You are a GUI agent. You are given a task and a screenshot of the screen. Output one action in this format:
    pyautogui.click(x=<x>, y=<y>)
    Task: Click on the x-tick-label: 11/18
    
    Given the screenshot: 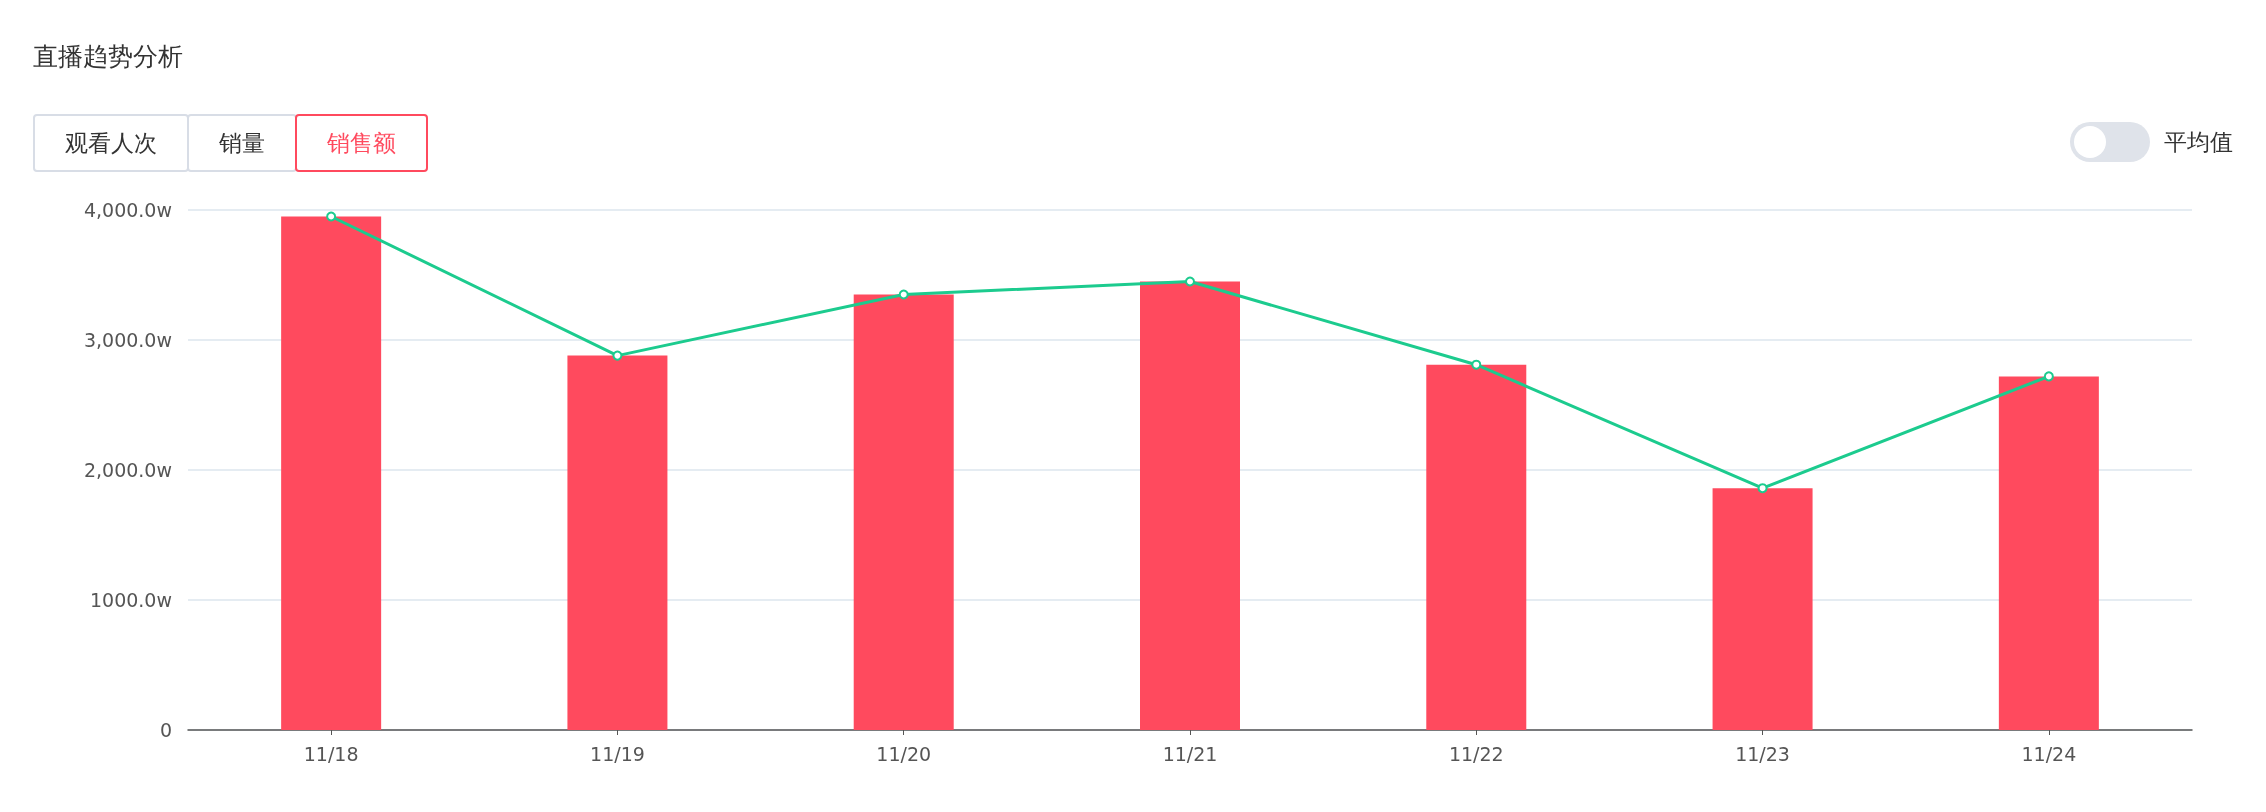 What is the action you would take?
    pyautogui.click(x=331, y=753)
    